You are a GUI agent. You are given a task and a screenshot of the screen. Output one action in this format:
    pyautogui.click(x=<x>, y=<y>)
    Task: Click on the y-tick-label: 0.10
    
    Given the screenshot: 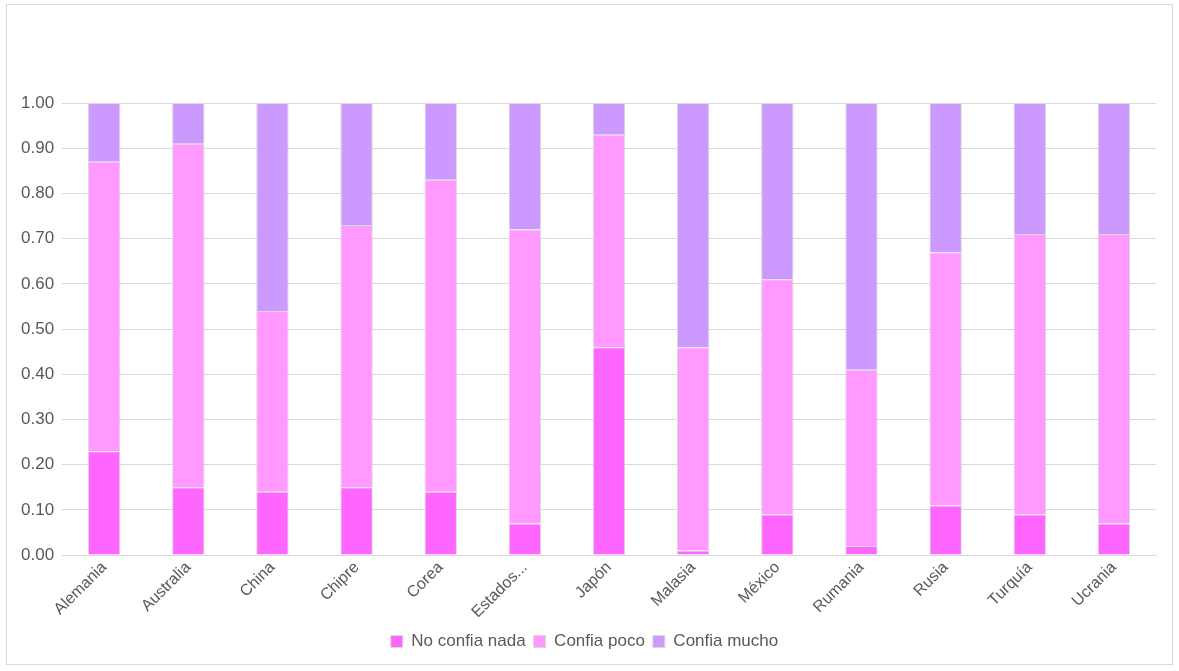 What is the action you would take?
    pyautogui.click(x=37, y=509)
    